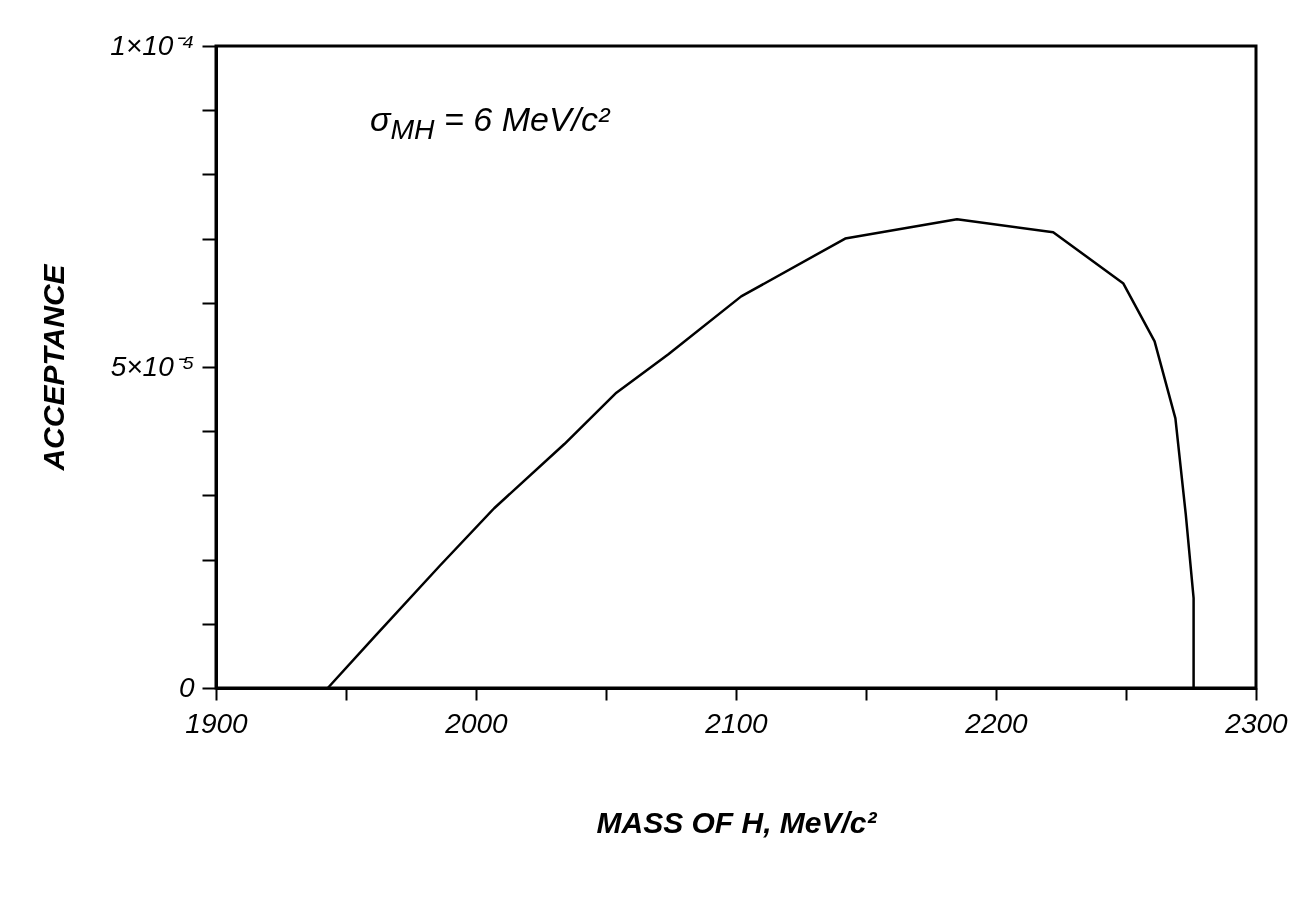 The width and height of the screenshot is (1300, 906). Describe the element at coordinates (54, 367) in the screenshot. I see `y-axis-title: ACCEPTANCE` at that location.